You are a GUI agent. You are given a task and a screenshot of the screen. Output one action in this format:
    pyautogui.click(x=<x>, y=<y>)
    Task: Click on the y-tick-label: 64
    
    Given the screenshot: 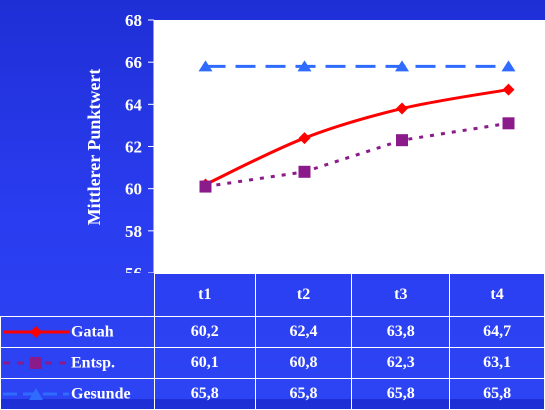 What is the action you would take?
    pyautogui.click(x=134, y=104)
    